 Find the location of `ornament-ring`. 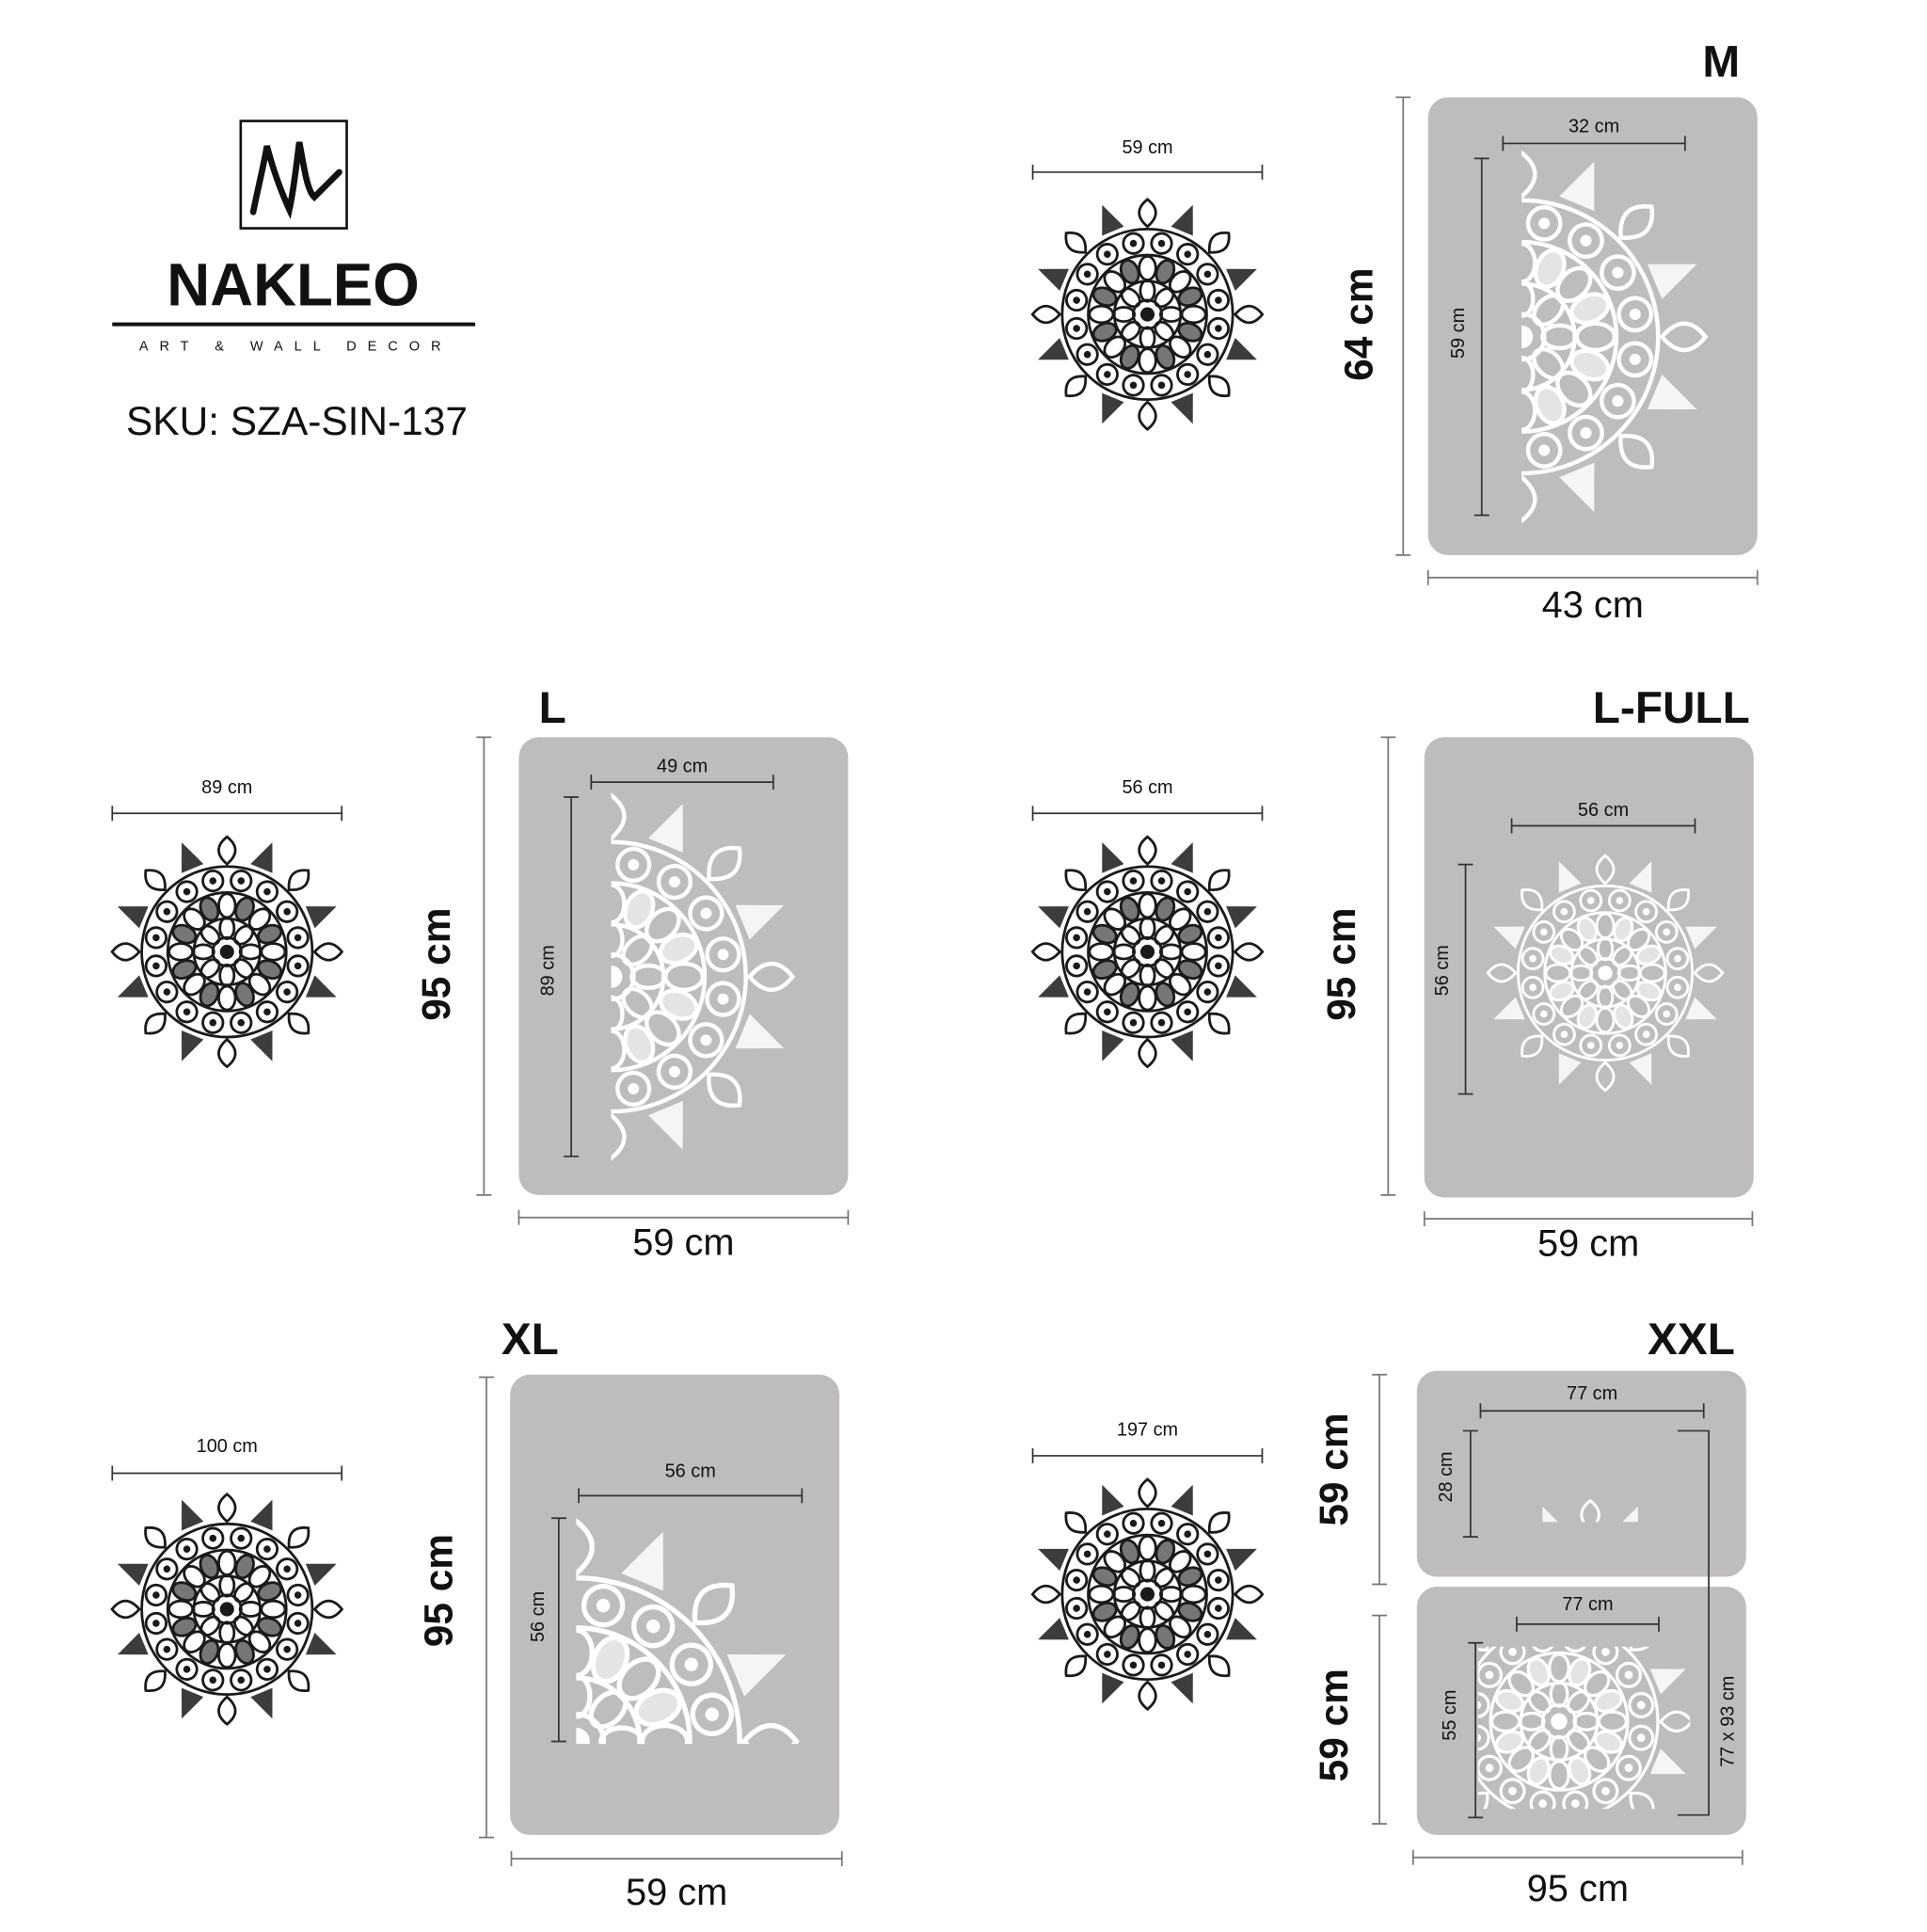

ornament-ring is located at coordinates (1591, 337).